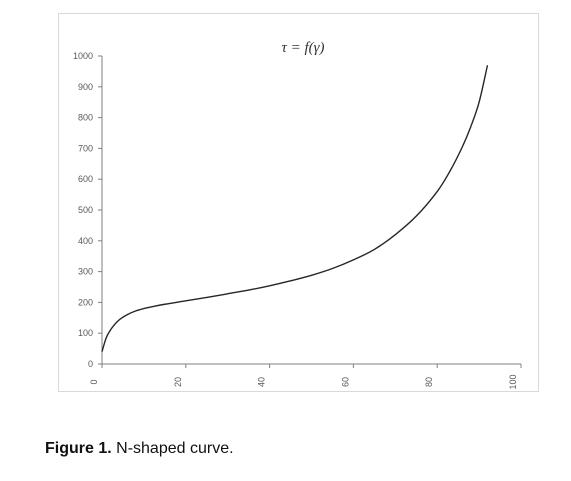 The width and height of the screenshot is (571, 481). I want to click on y-axis-ticks: 0 100 200 300 400 500 600 700 800 900 1000, so click(87, 210).